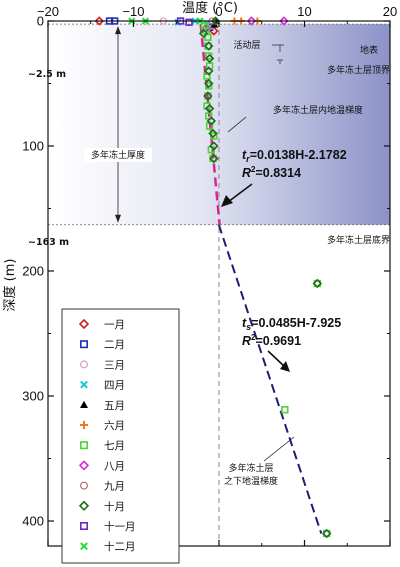 This screenshot has height=567, width=400. I want to click on top-depth-label: ~2.5 m, so click(47, 74).